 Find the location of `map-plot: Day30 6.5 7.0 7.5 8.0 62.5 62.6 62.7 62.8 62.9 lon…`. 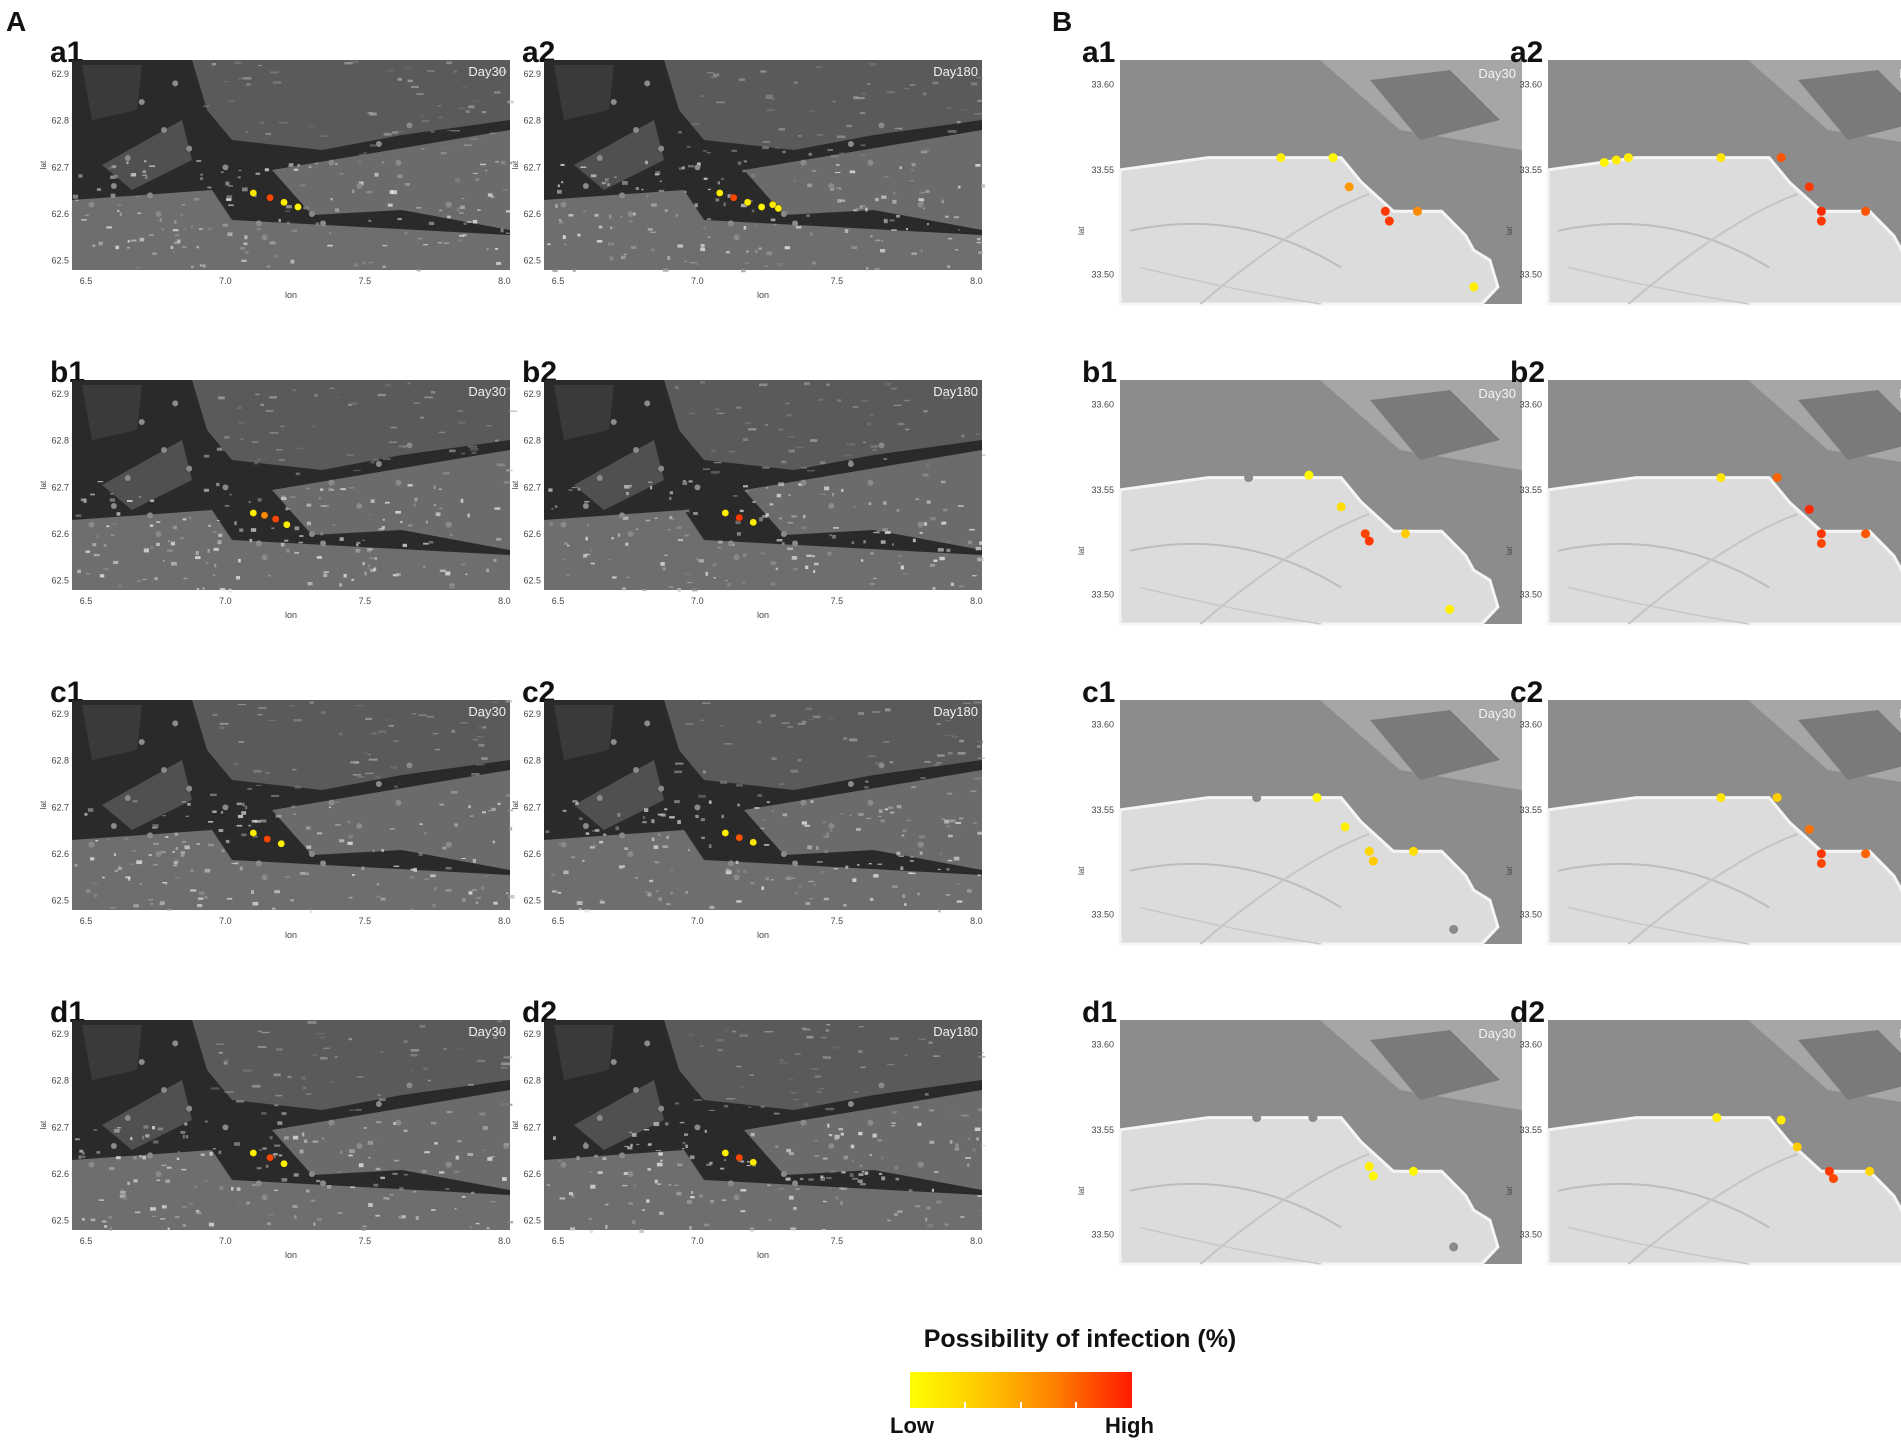

map-plot: Day30 6.5 7.0 7.5 8.0 62.5 62.6 62.7 62.8 62.9 lon… is located at coordinates (278, 500).